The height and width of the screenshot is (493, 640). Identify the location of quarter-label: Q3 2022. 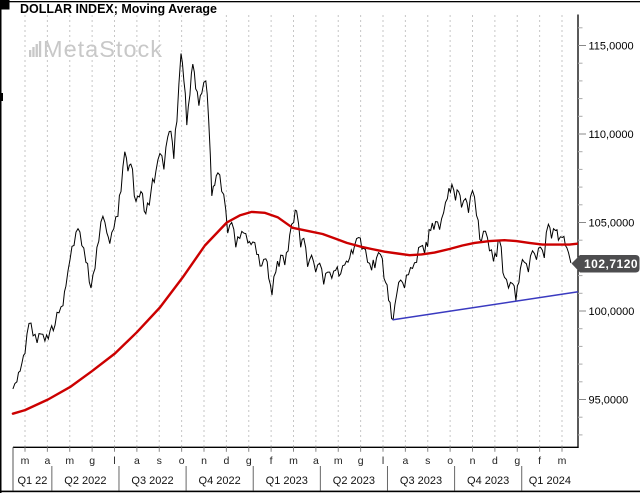
(152, 481).